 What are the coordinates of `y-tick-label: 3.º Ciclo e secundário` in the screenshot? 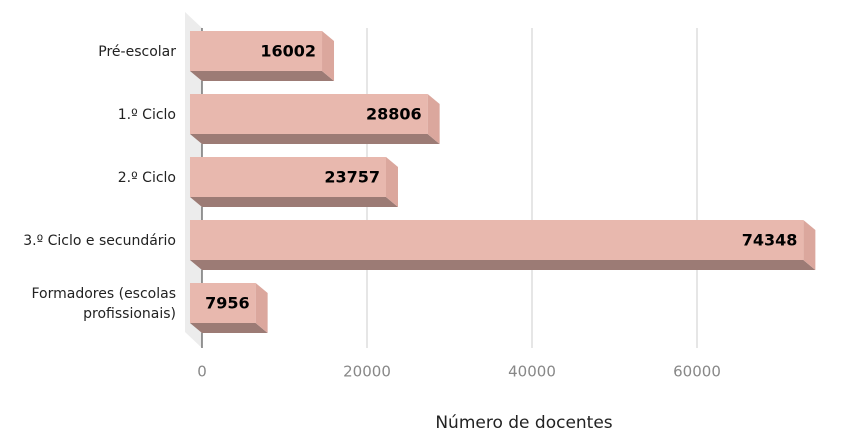 It's located at (99, 241).